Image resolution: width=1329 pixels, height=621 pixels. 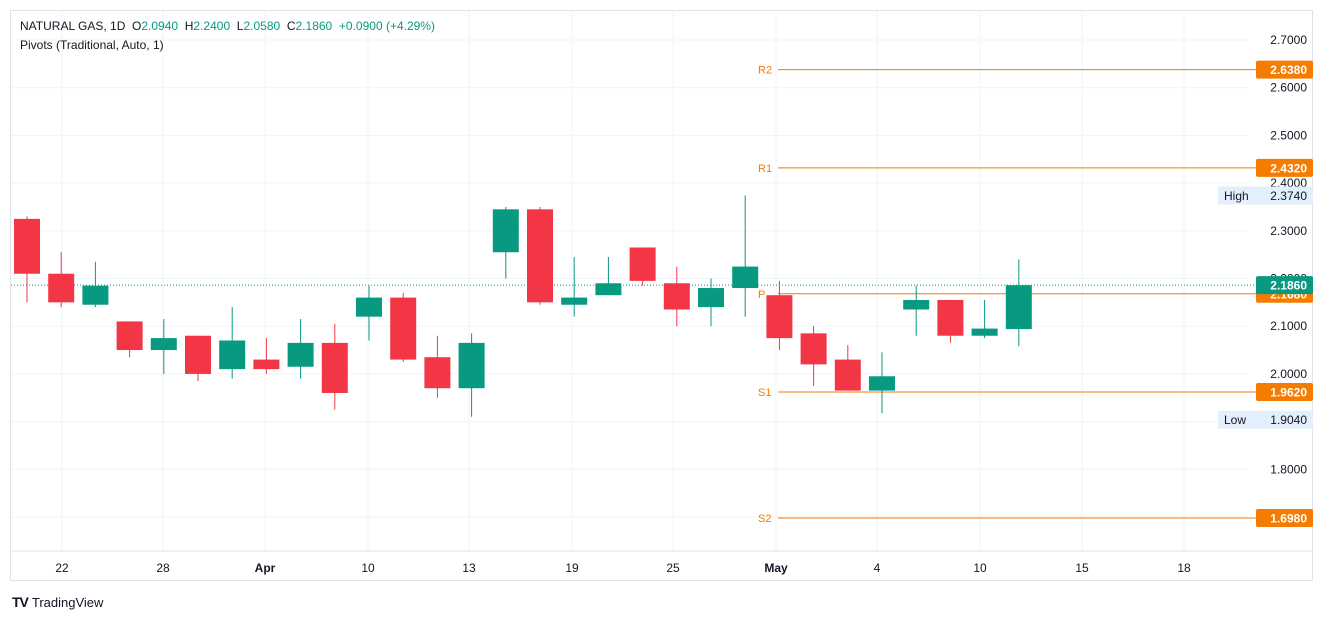 I want to click on legend-close: 2.1860, so click(x=314, y=26).